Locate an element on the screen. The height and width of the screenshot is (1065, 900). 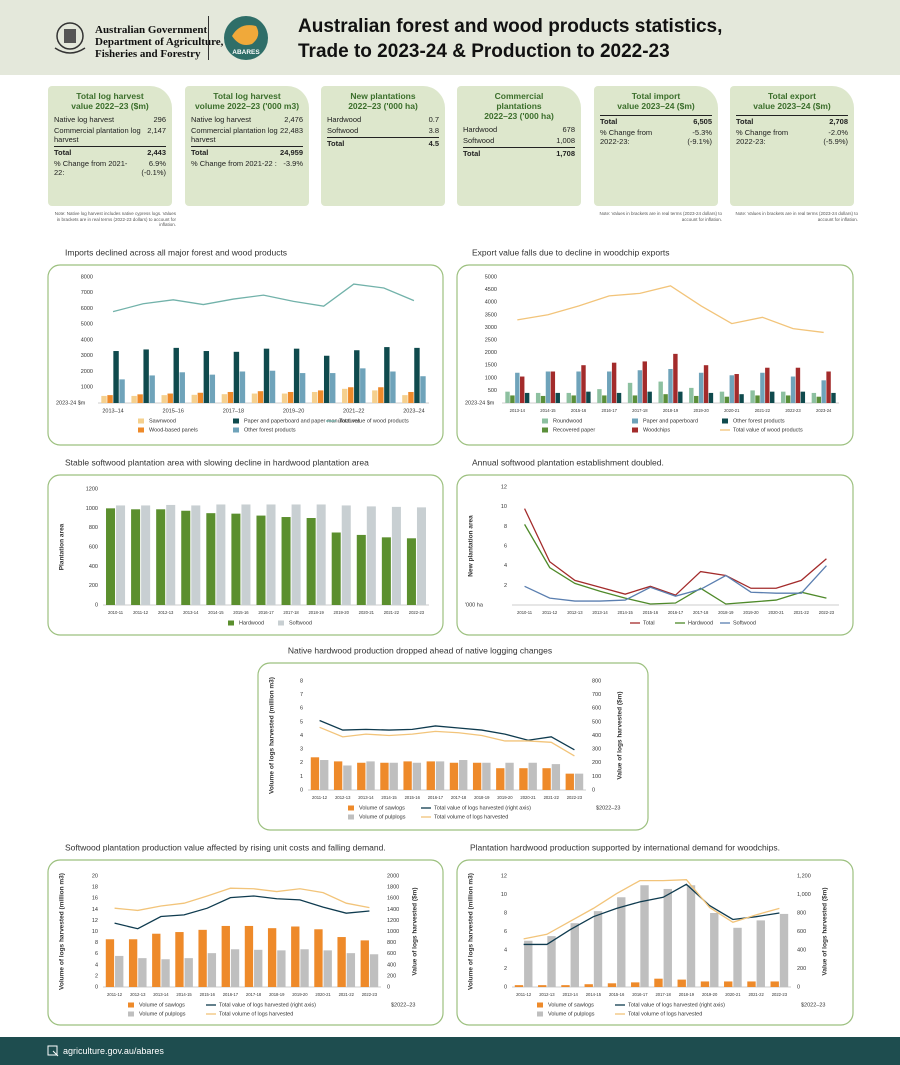
y-tick-label: 1,000 is located at coordinates (804, 895).